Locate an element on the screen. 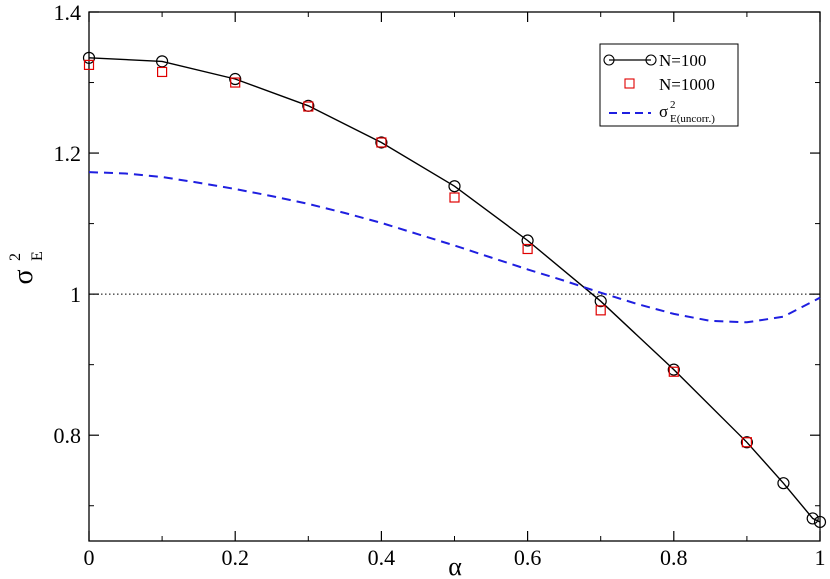  x-tick-label: 0.6 is located at coordinates (528, 557).